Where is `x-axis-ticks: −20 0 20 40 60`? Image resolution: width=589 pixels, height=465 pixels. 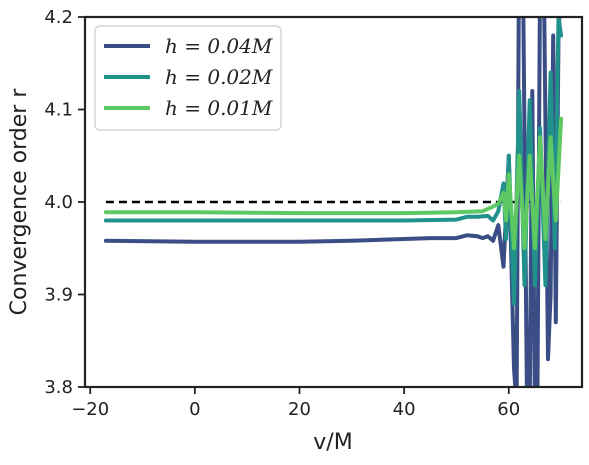 x-axis-ticks: −20 0 20 40 60 is located at coordinates (295, 403).